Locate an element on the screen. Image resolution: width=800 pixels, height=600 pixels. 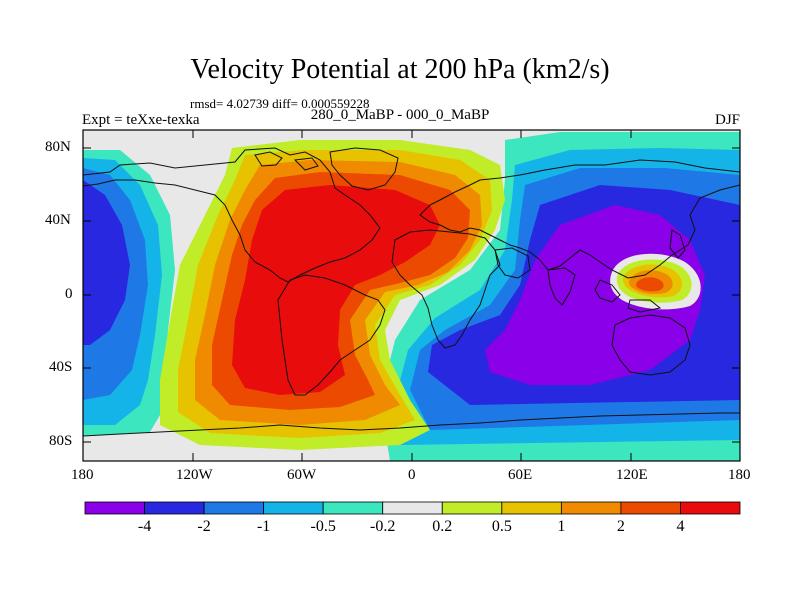
outline-africa is located at coordinates (446, 289).